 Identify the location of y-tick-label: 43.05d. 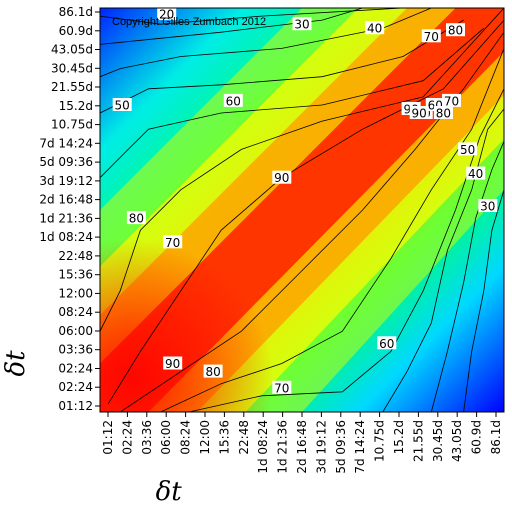
(72, 50).